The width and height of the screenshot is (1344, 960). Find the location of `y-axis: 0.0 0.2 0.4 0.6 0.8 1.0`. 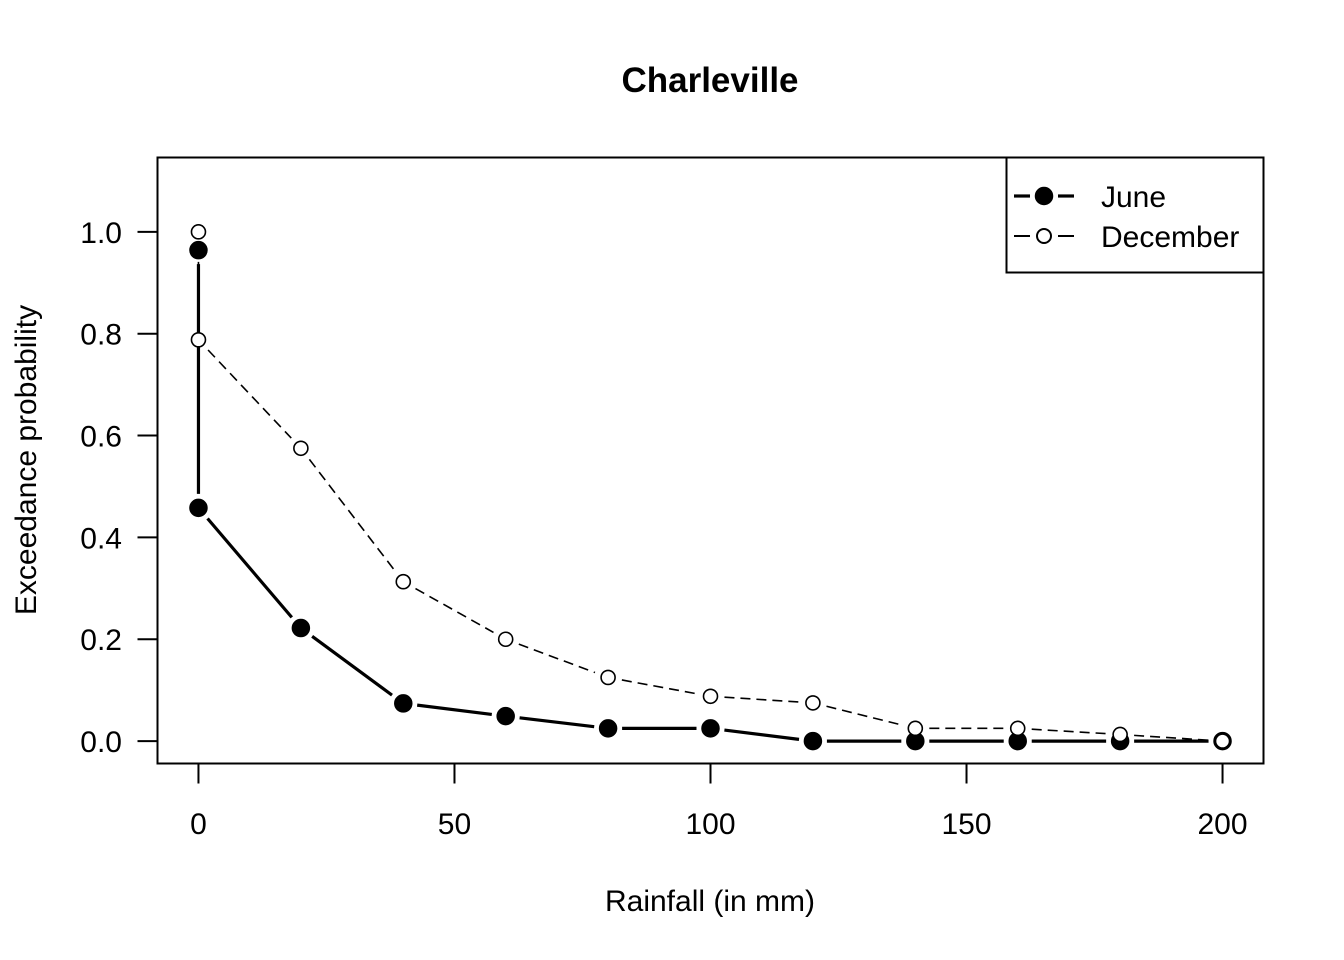

y-axis: 0.0 0.2 0.4 0.6 0.8 1.0 is located at coordinates (119, 488).